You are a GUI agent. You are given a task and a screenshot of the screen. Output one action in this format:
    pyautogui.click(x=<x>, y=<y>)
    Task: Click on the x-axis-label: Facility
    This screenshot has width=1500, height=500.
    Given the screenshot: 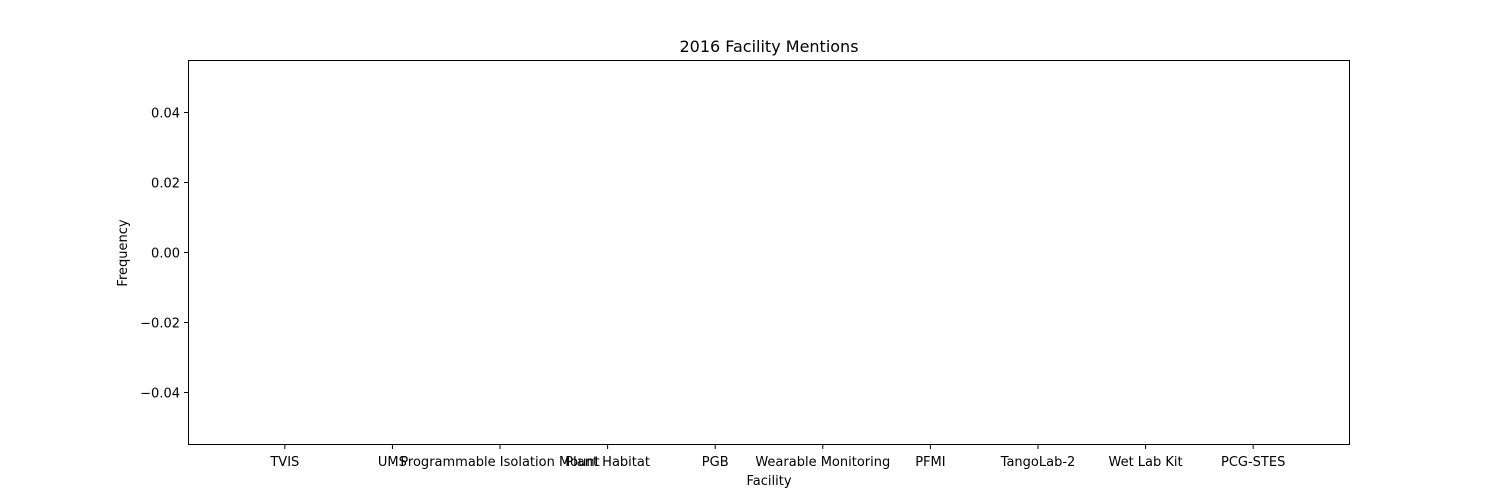 What is the action you would take?
    pyautogui.click(x=768, y=481)
    